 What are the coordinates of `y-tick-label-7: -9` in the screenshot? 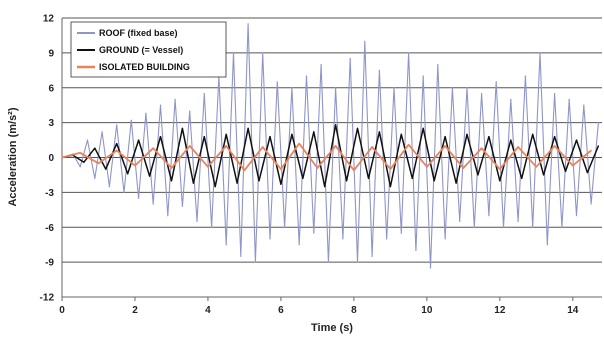 It's located at (49, 263).